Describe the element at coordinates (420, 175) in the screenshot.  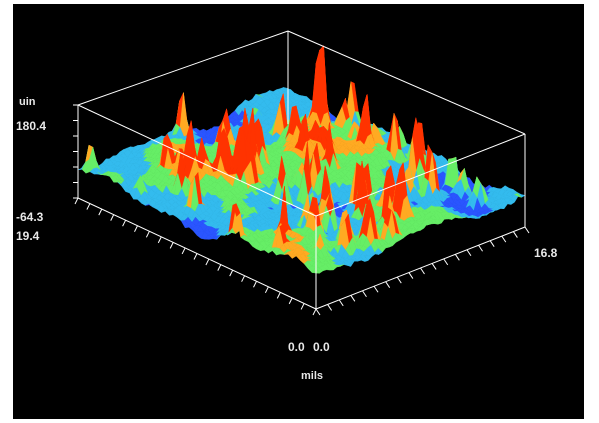
I see `frame-top-front-right` at that location.